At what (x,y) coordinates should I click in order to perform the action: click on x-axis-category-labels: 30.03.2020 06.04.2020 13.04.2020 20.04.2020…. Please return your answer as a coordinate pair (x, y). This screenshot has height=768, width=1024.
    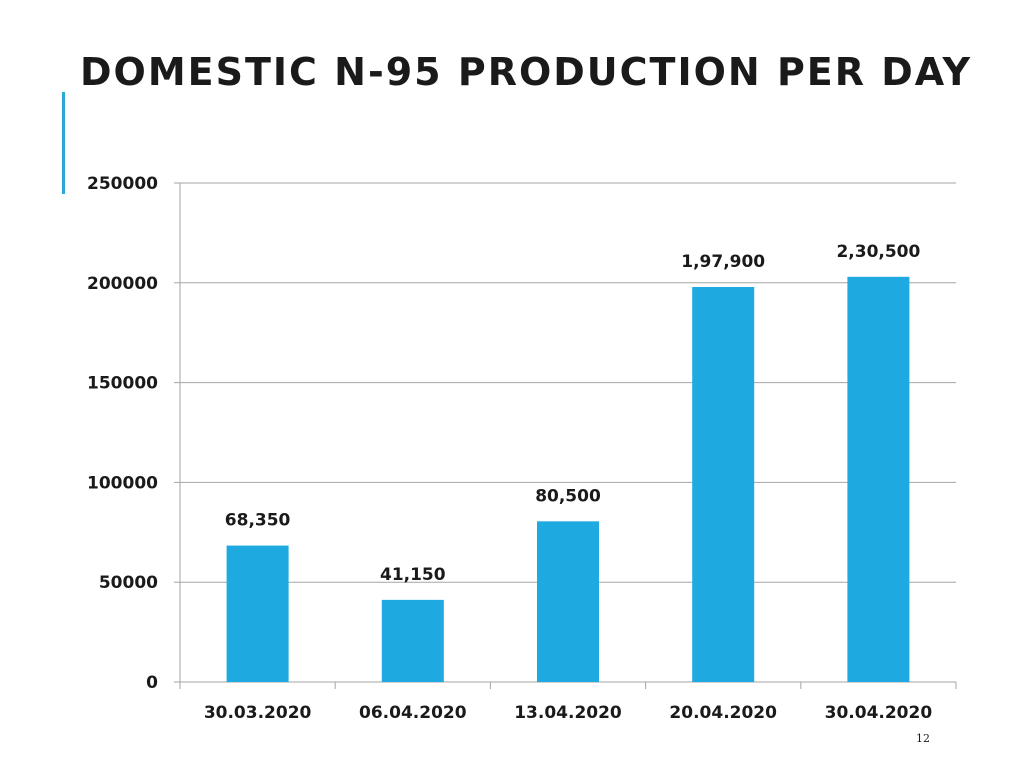
    Looking at the image, I should click on (568, 713).